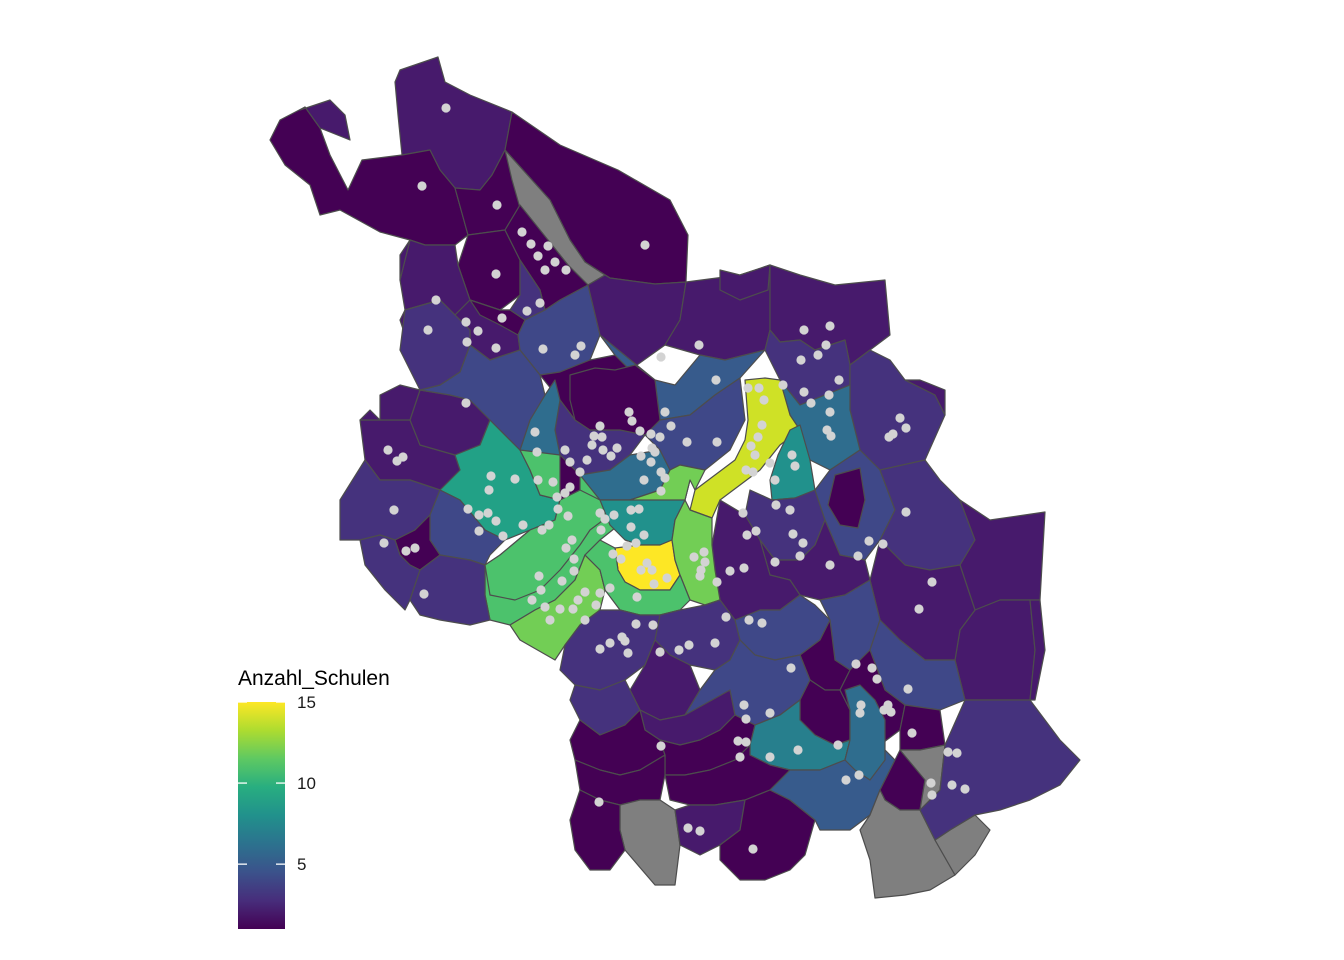  What do you see at coordinates (301, 864) in the screenshot?
I see `legend-tick-label: 5` at bounding box center [301, 864].